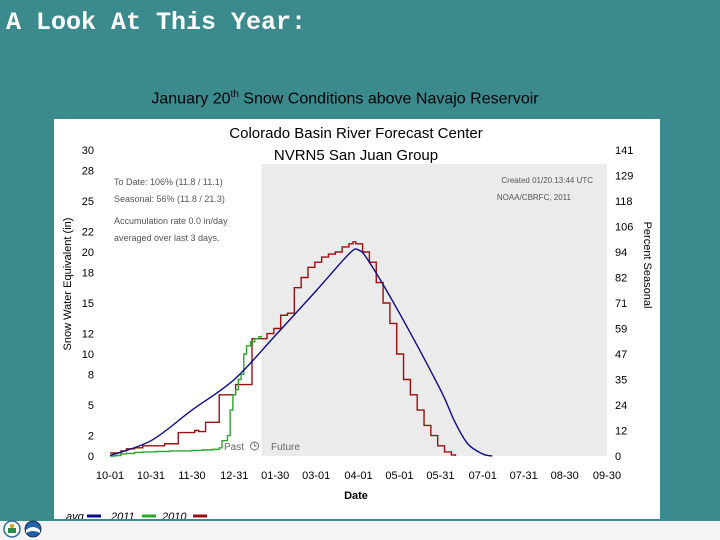  What do you see at coordinates (191, 476) in the screenshot?
I see `x-tick-label: 11-30` at bounding box center [191, 476].